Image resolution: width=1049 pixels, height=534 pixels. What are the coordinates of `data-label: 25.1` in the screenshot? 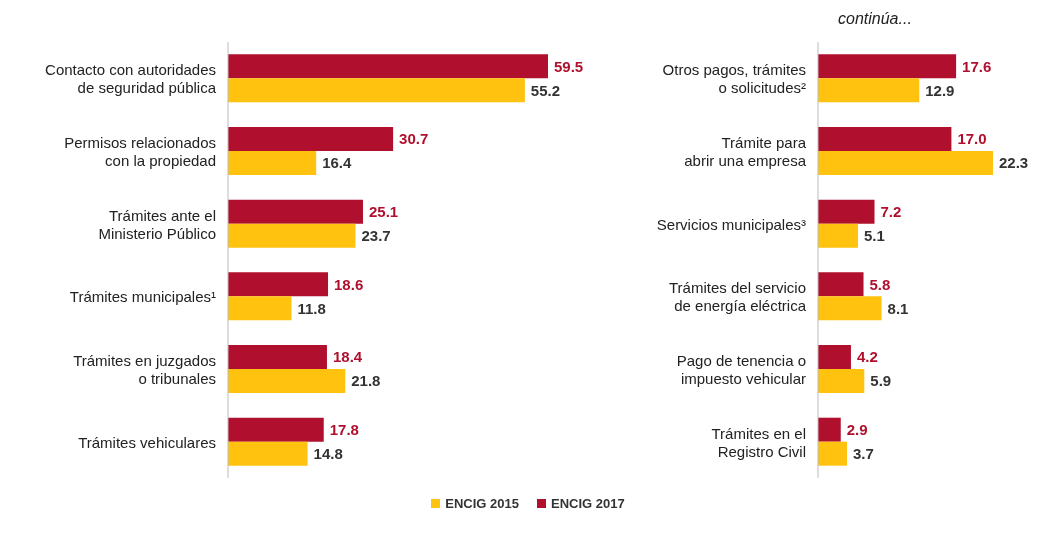 It's located at (383, 212).